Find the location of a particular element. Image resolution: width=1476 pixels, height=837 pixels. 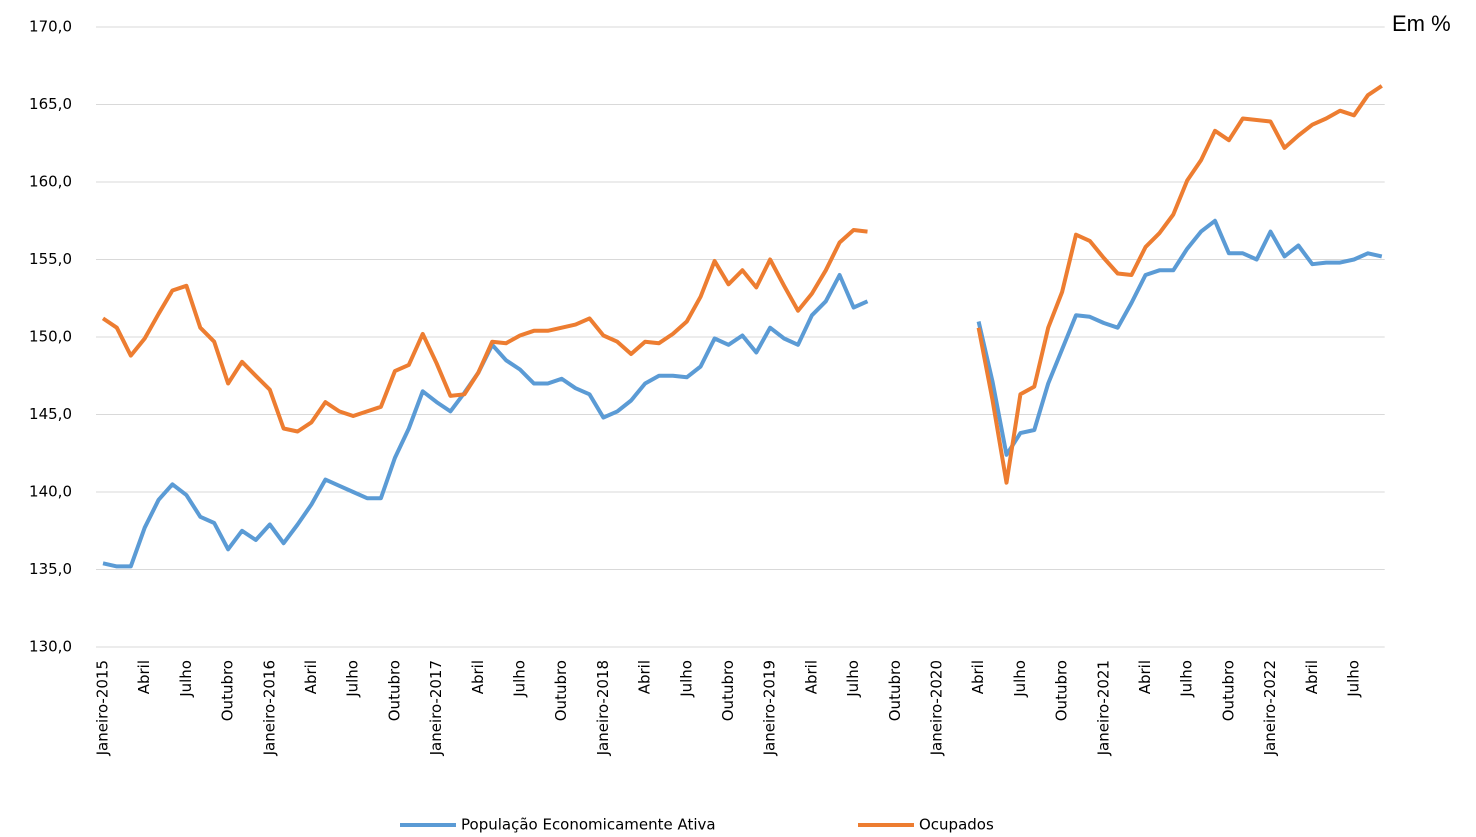

x-tick-label: Janeiro-2022 is located at coordinates (1270, 708).